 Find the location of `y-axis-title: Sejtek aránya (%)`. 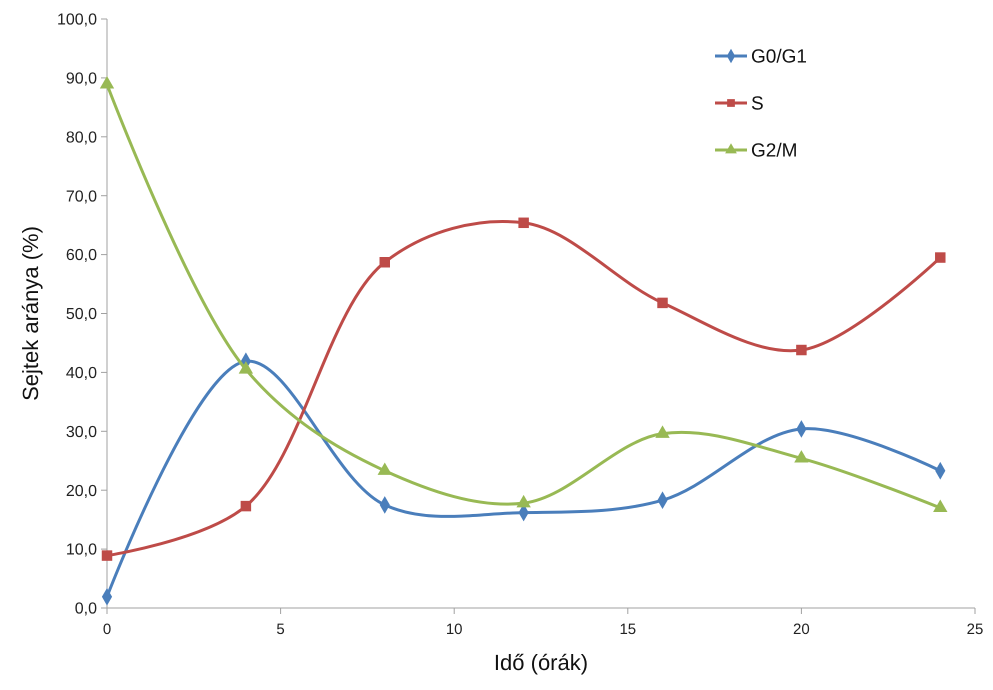

y-axis-title: Sejtek aránya (%) is located at coordinates (30, 313).